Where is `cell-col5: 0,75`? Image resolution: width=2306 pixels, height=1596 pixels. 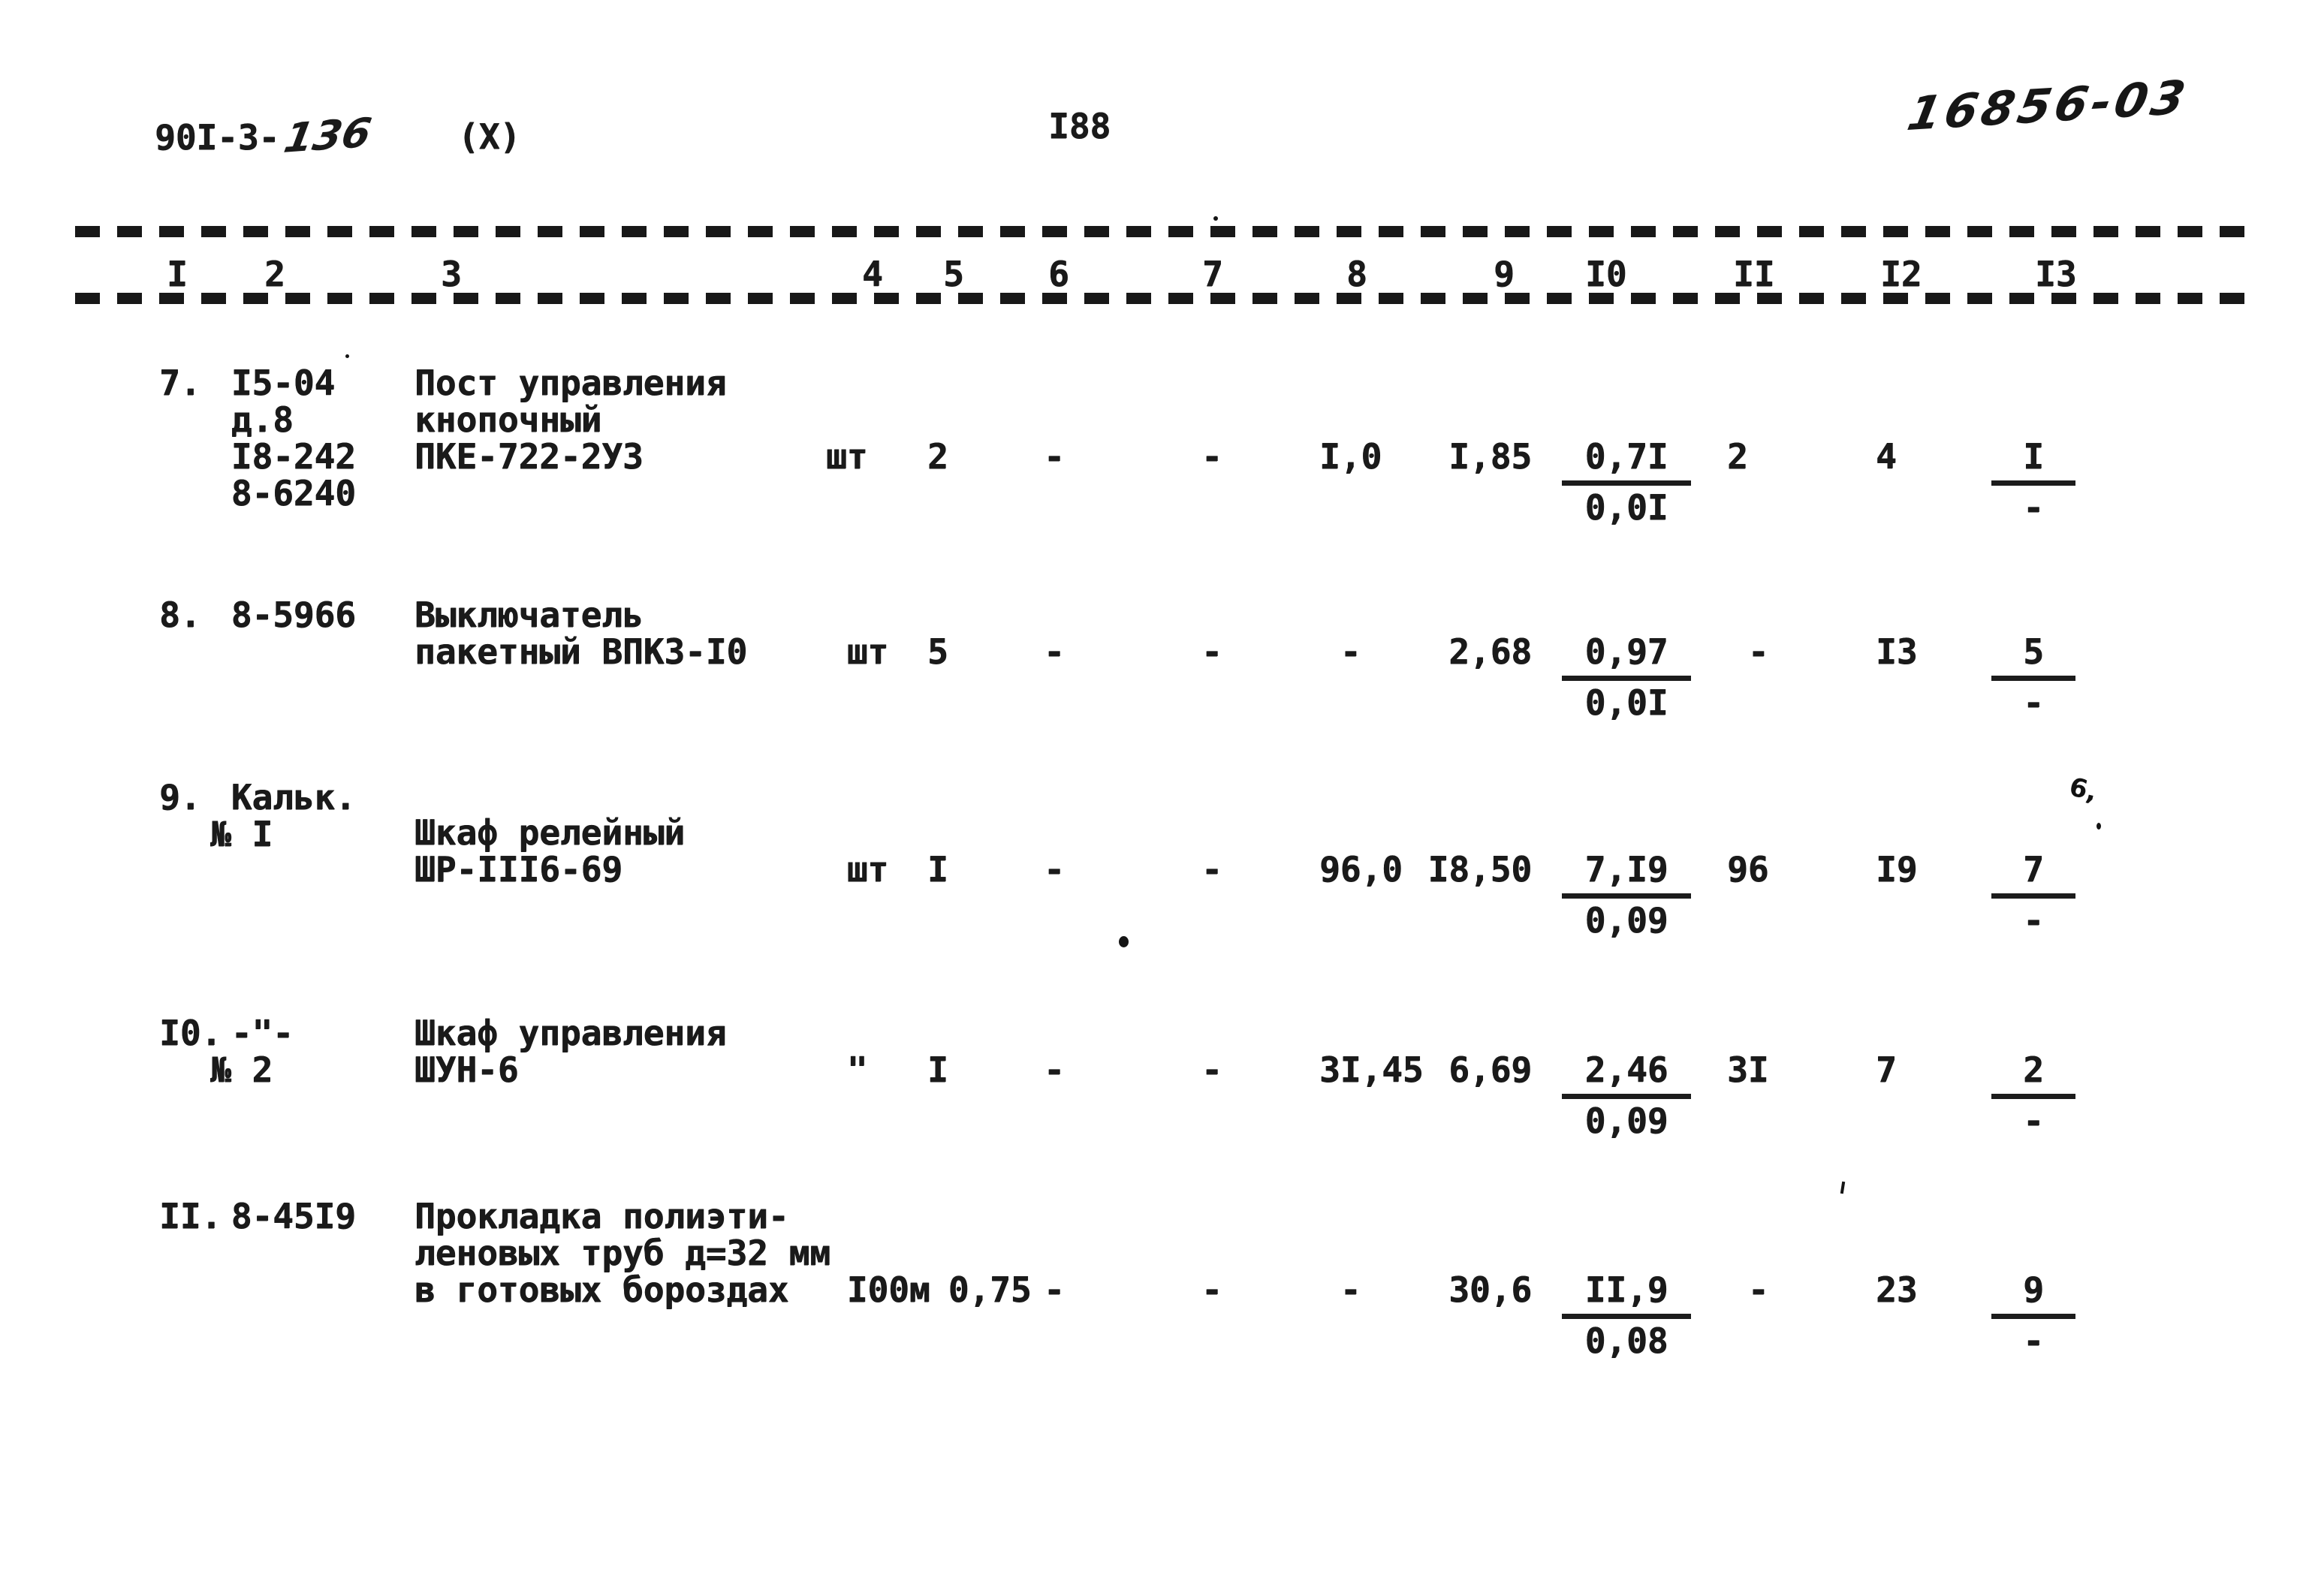
cell-col5: 0,75 is located at coordinates (979, 1289).